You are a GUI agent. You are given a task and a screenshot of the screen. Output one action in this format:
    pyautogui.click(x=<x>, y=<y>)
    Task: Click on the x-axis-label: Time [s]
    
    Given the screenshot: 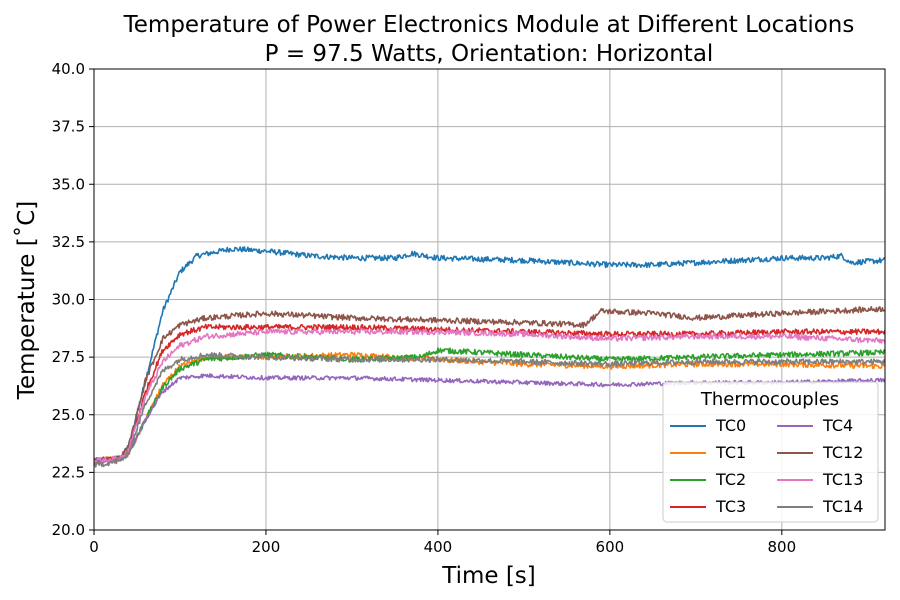 What is the action you would take?
    pyautogui.click(x=488, y=576)
    